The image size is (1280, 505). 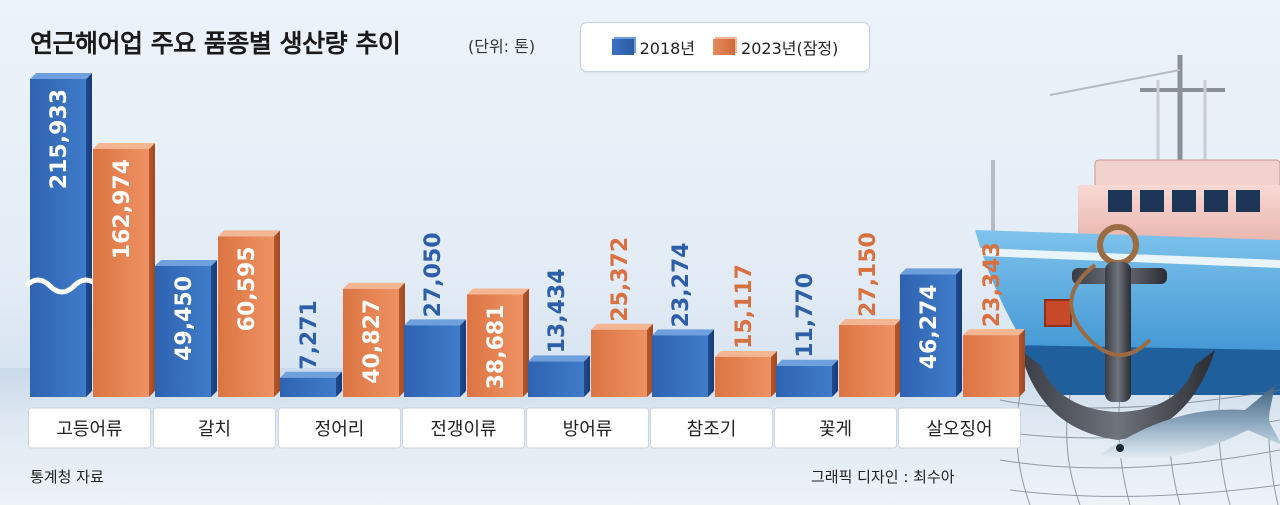 I want to click on axis-break-mark, so click(x=62, y=286).